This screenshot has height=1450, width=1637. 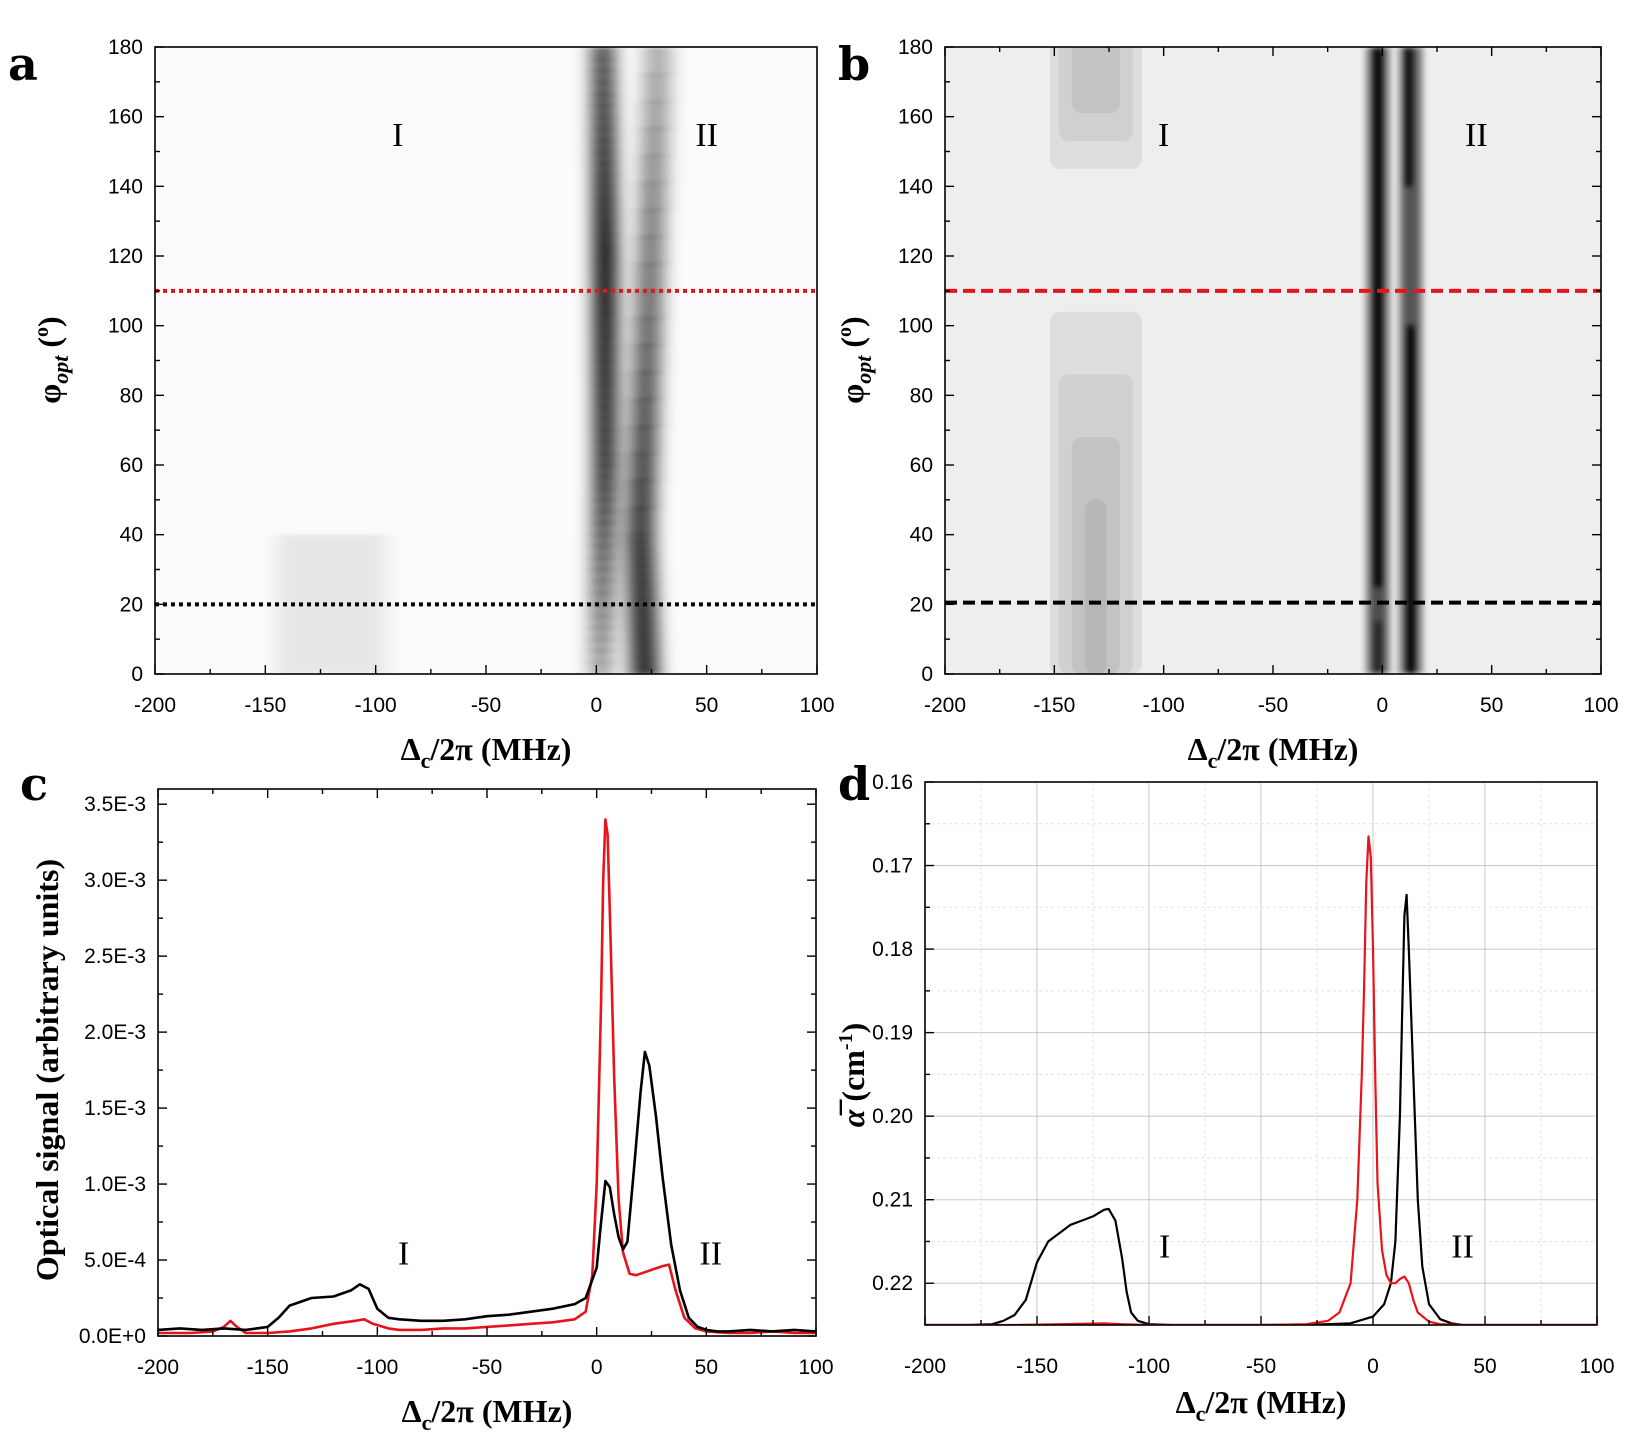 What do you see at coordinates (852, 321) in the screenshot?
I see `y-axis-title-unit-close: )` at bounding box center [852, 321].